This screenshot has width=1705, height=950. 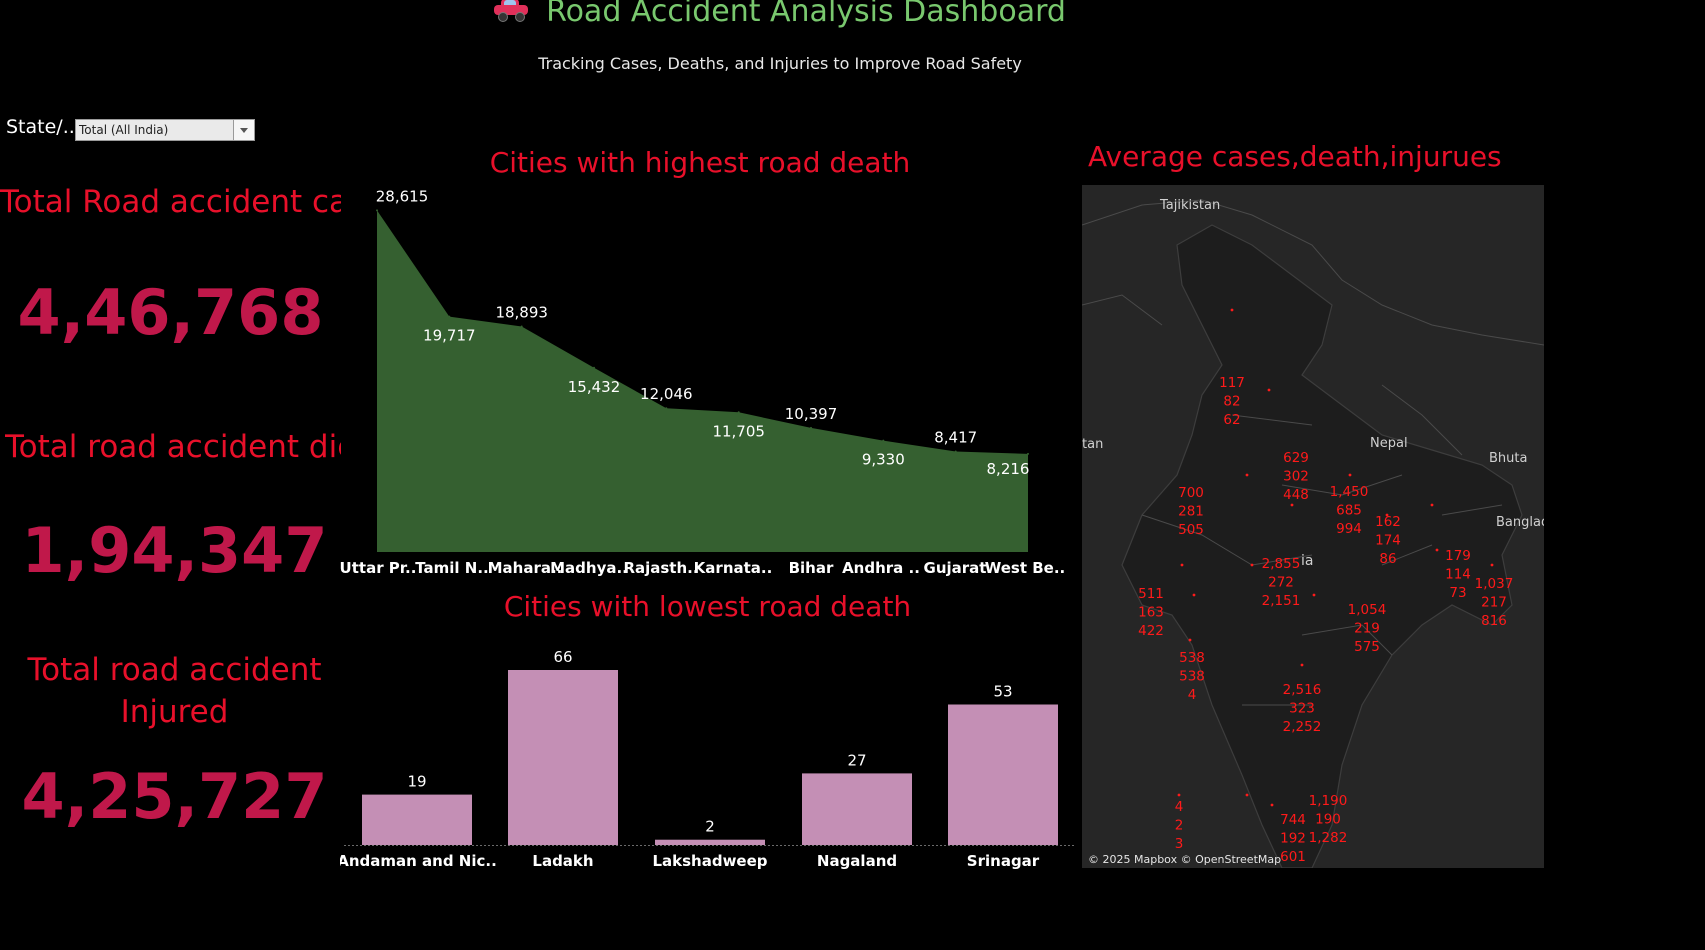 I want to click on map-cluster-value: 117, so click(x=1232, y=383).